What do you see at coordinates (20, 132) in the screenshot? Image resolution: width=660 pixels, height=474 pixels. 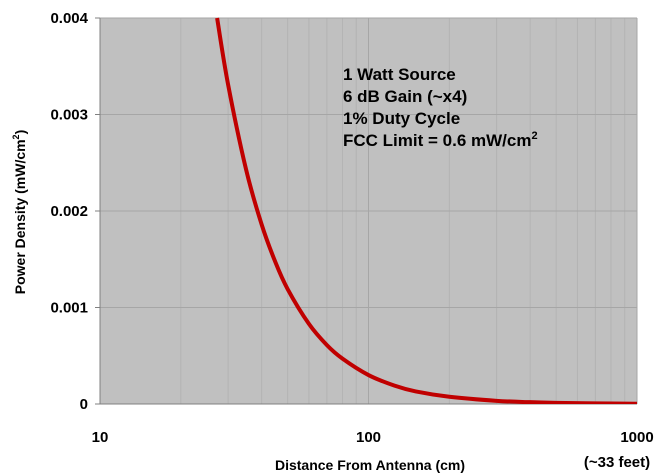 I see `y-axis-title-end: )` at bounding box center [20, 132].